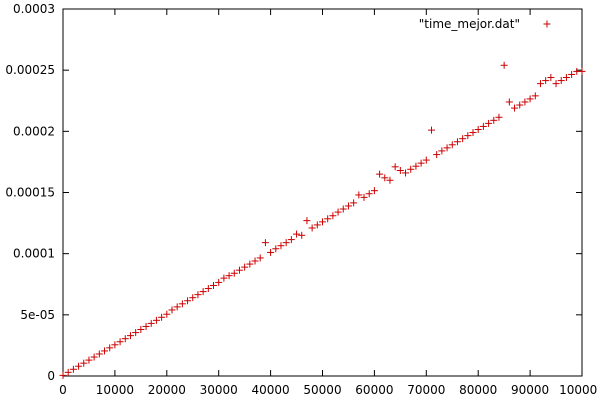  What do you see at coordinates (219, 390) in the screenshot?
I see `x-tick-label: 30000` at bounding box center [219, 390].